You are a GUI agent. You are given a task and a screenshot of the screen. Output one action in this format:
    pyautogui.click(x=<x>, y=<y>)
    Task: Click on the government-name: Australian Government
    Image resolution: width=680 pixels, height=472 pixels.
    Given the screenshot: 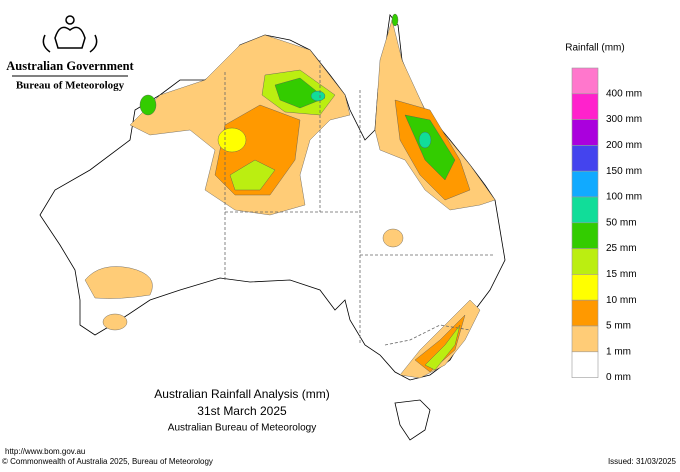 What is the action you would take?
    pyautogui.click(x=70, y=66)
    